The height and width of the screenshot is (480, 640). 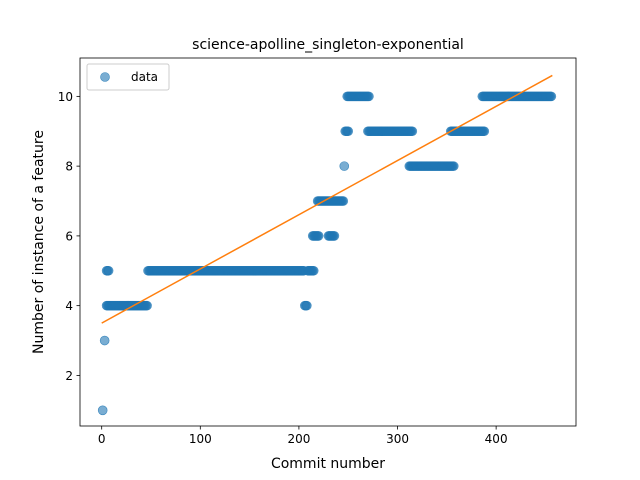 I want to click on x-tick-label-100: 100, so click(x=200, y=439).